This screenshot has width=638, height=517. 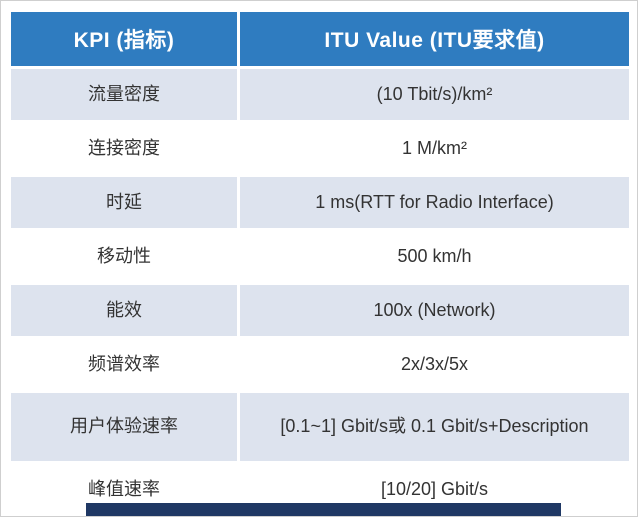 What do you see at coordinates (124, 256) in the screenshot?
I see `kpi-cell: 移动性` at bounding box center [124, 256].